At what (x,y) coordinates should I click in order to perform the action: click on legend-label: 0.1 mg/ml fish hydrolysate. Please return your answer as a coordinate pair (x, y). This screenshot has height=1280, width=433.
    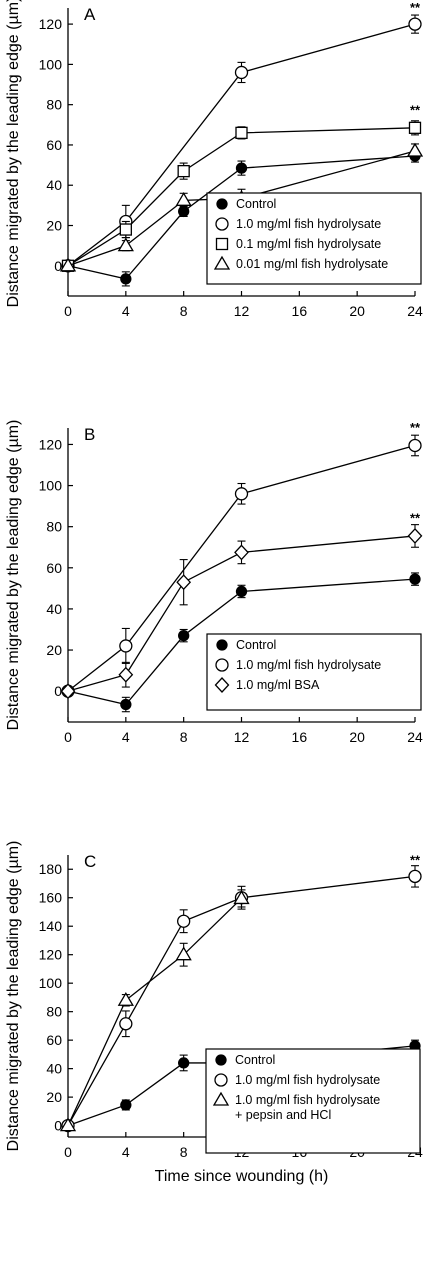
    Looking at the image, I should click on (308, 244).